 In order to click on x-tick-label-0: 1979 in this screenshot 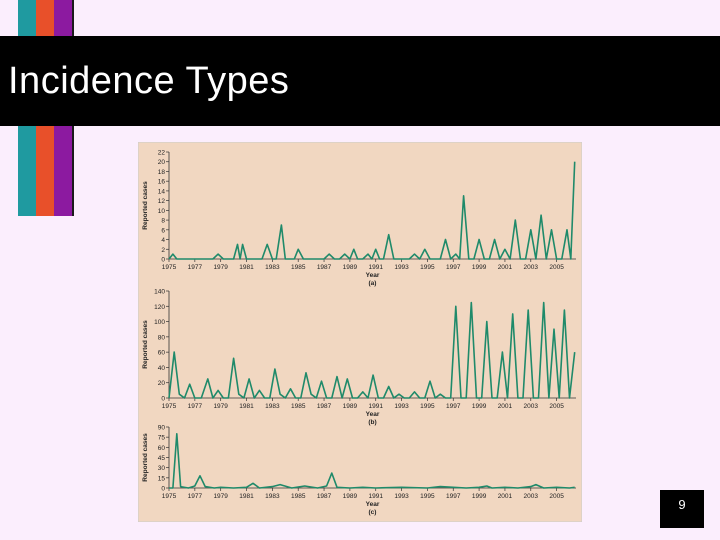, I will do `click(220, 267)`.